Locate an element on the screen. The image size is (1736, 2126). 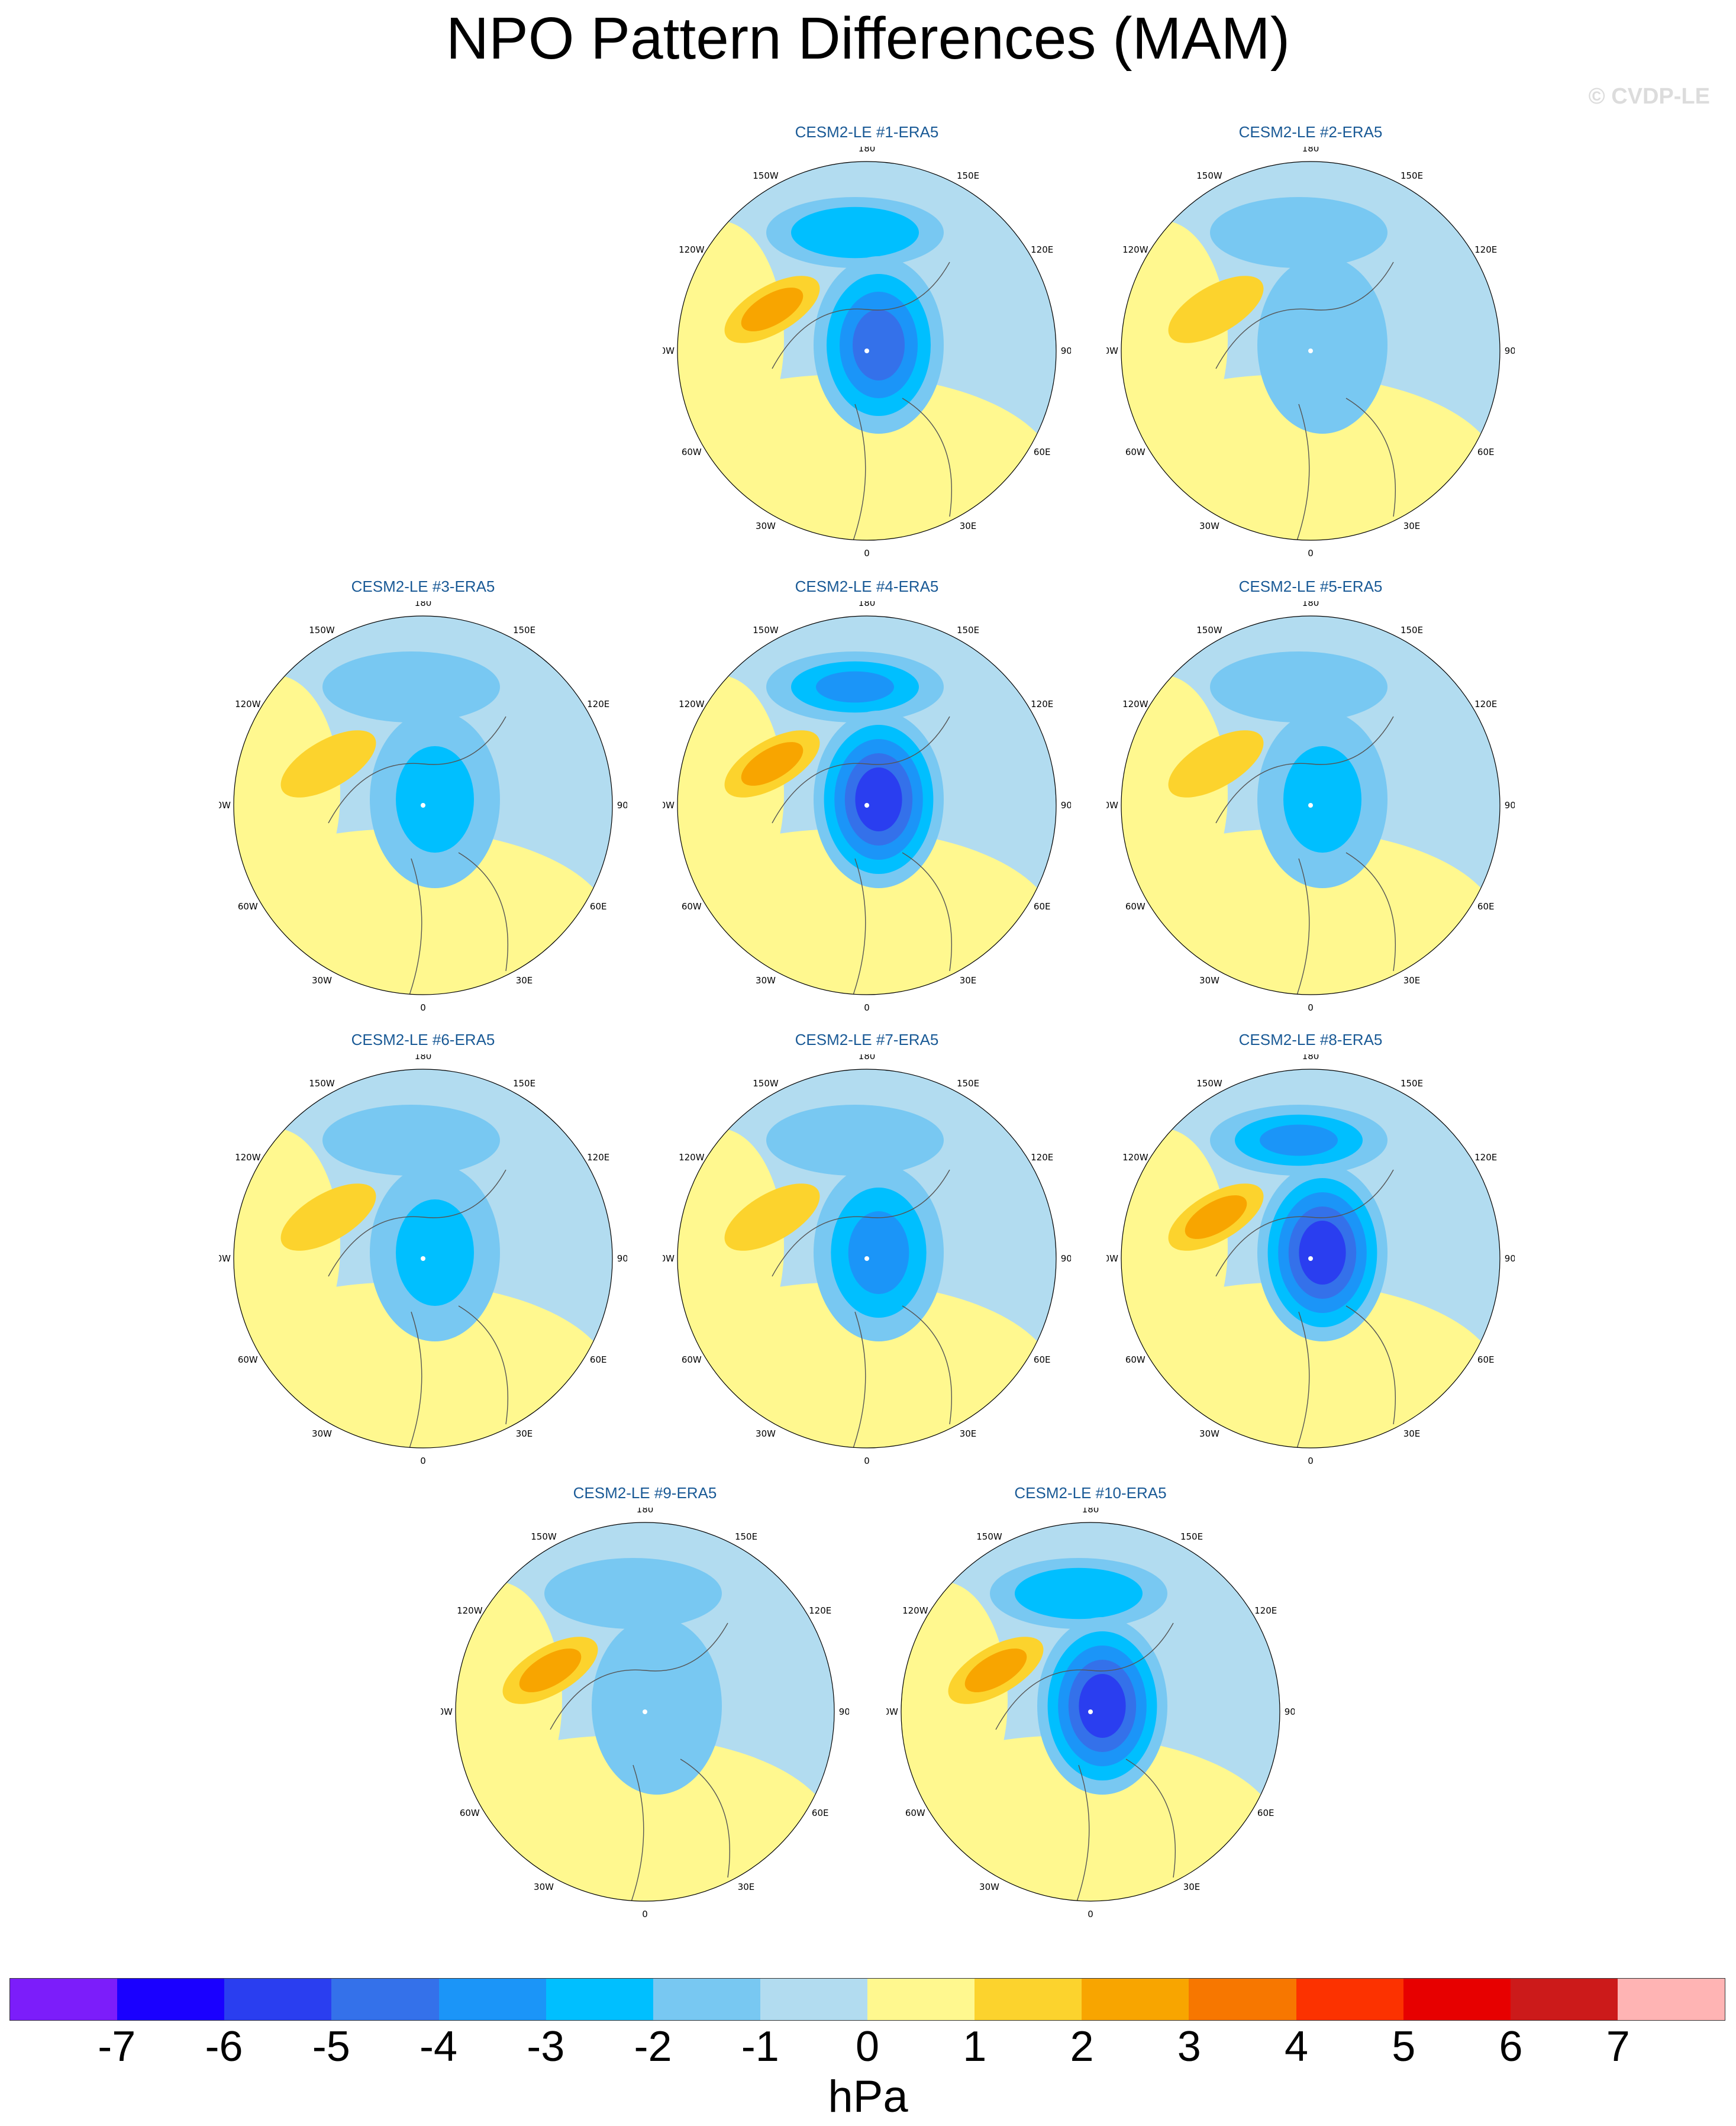
figure-title: NPO Pattern Differences (MAM) is located at coordinates (868, 38).